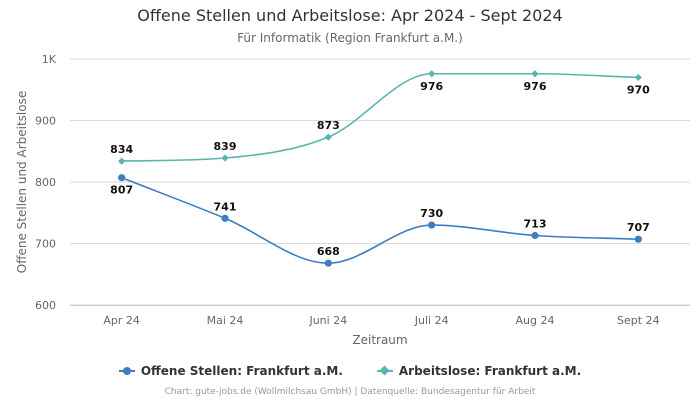 This screenshot has height=400, width=700. What do you see at coordinates (241, 371) in the screenshot?
I see `legend-label: Offene Stellen: Frankfurt a.M.` at bounding box center [241, 371].